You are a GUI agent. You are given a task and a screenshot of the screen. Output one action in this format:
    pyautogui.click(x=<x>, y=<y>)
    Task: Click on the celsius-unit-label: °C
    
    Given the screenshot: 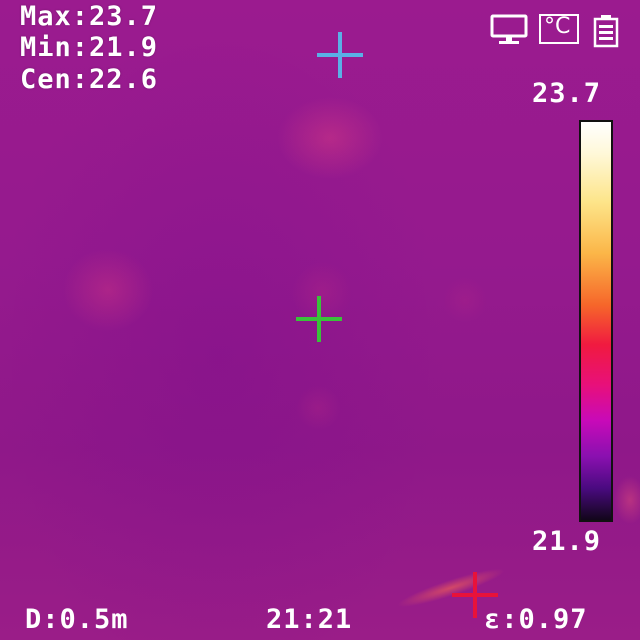 What is the action you would take?
    pyautogui.click(x=557, y=26)
    